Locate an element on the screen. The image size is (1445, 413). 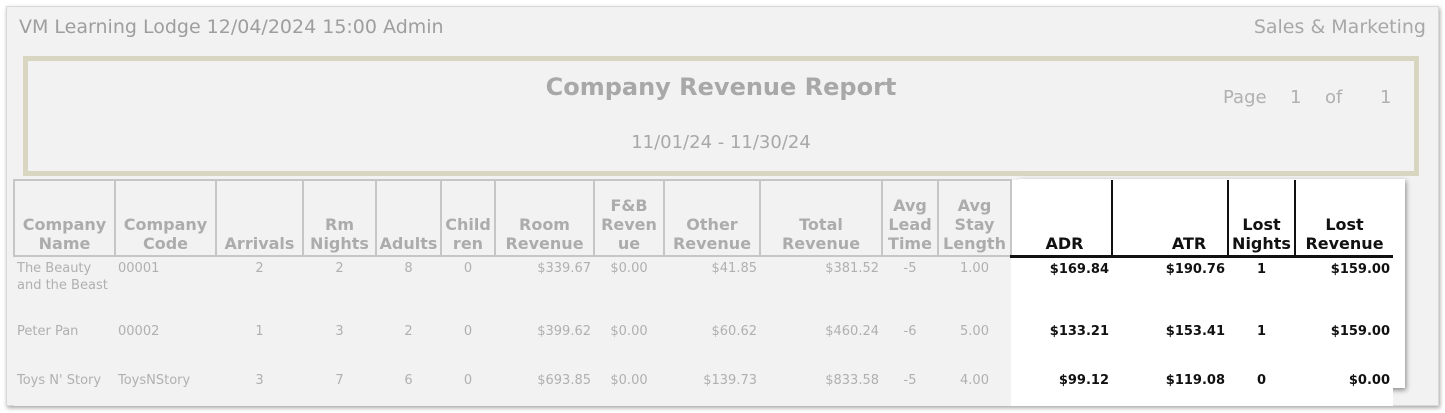
column-header: Room Revenue is located at coordinates (544, 218).